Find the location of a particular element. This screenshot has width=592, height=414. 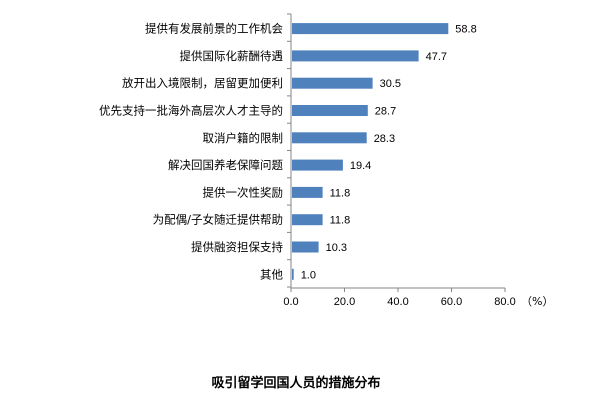

data-label: 58.8 is located at coordinates (465, 30).